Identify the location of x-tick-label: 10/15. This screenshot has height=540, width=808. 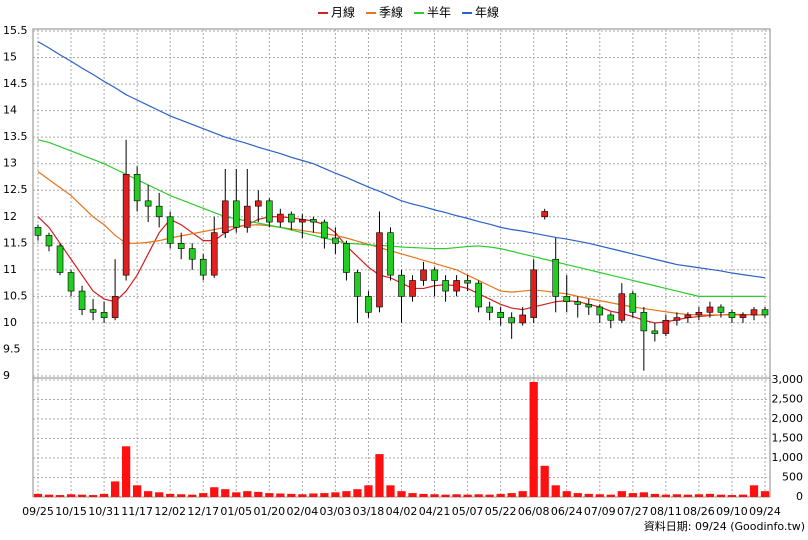
(71, 511).